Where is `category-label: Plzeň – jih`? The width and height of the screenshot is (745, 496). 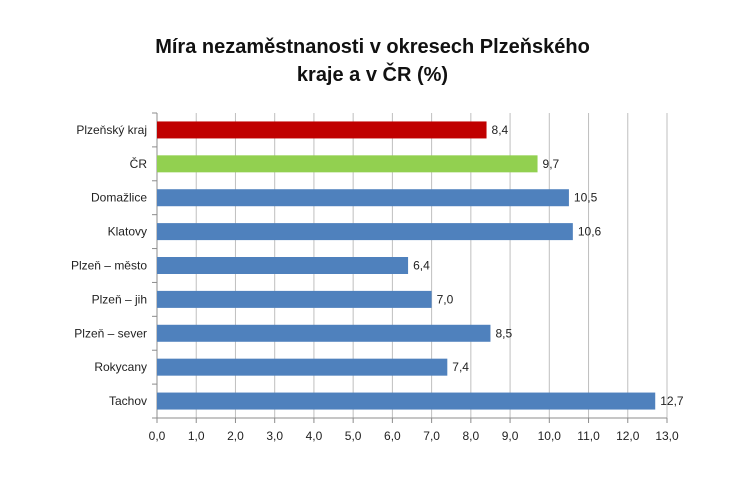 category-label: Plzeň – jih is located at coordinates (119, 299).